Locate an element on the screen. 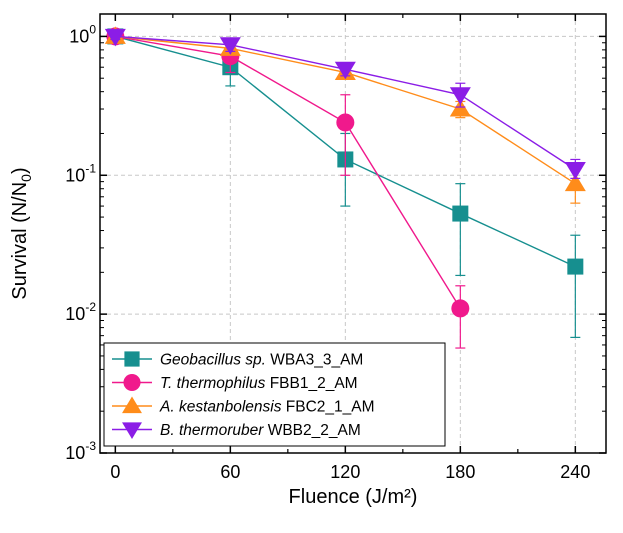 The width and height of the screenshot is (623, 533). y-axis-label-subscript: 0 is located at coordinates (26, 178).